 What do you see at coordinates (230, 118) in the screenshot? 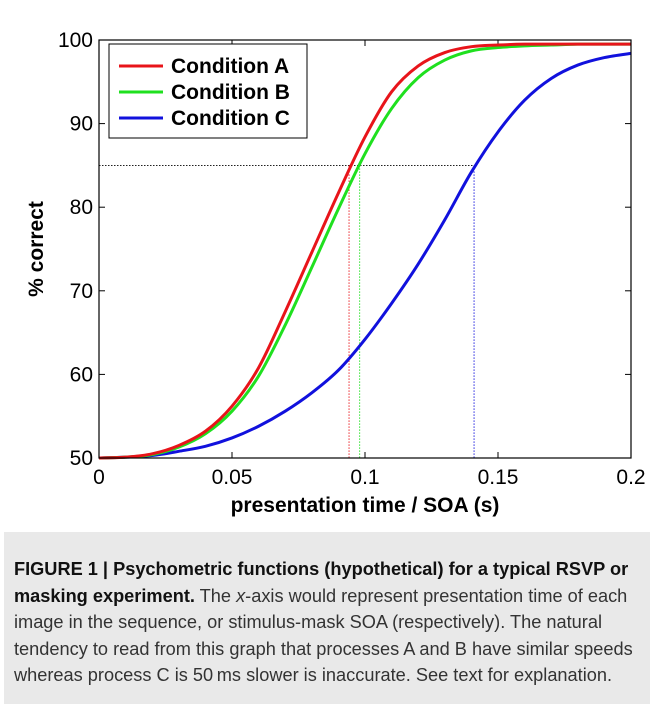
I see `legend-label-condition-c: Condition C` at bounding box center [230, 118].